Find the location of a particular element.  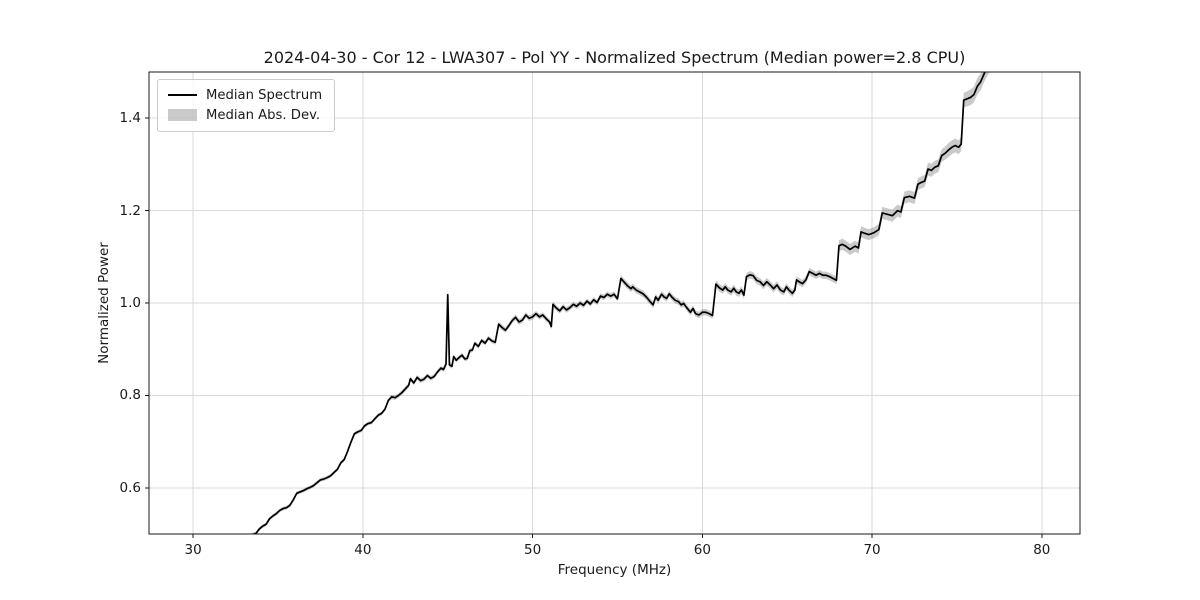

legend-item-label: Median Spectrum is located at coordinates (264, 95).